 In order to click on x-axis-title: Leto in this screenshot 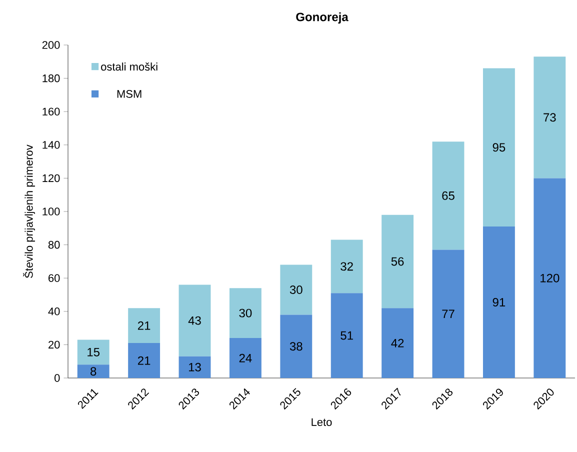, I will do `click(322, 422)`.